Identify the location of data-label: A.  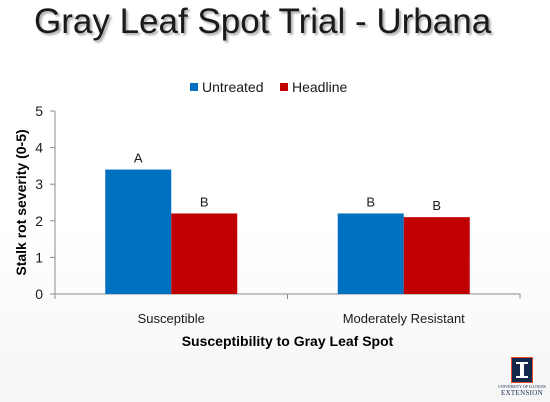
(138, 158).